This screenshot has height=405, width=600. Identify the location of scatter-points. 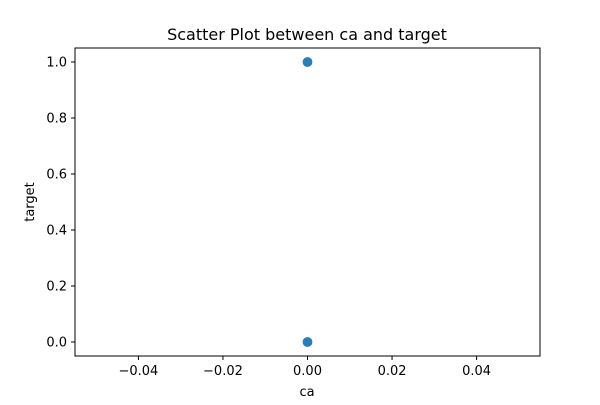
(307, 202).